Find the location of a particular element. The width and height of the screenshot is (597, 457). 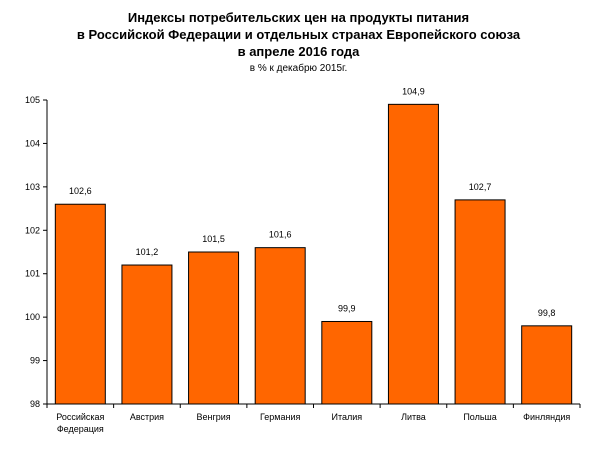

data-label: 101,6 is located at coordinates (280, 235).